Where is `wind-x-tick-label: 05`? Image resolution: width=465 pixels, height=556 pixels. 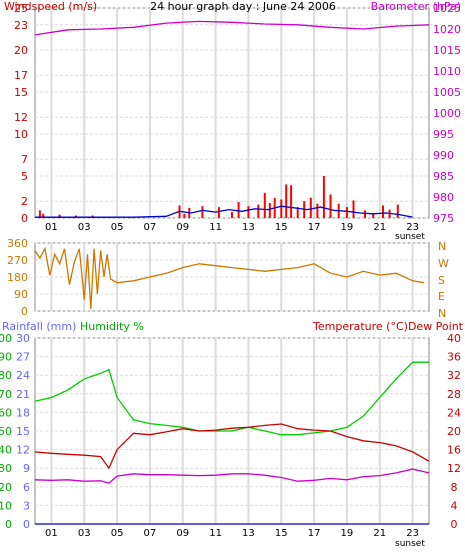 wind-x-tick-label: 05 is located at coordinates (117, 227).